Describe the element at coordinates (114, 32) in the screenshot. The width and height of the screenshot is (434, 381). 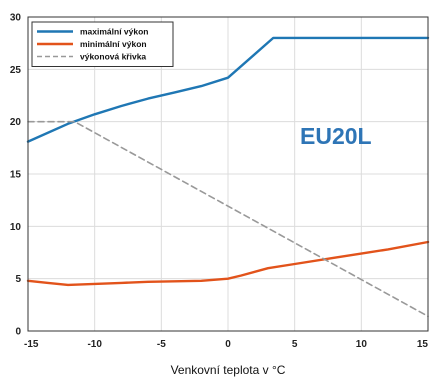
I see `legend-label-0: maximální výkon` at that location.